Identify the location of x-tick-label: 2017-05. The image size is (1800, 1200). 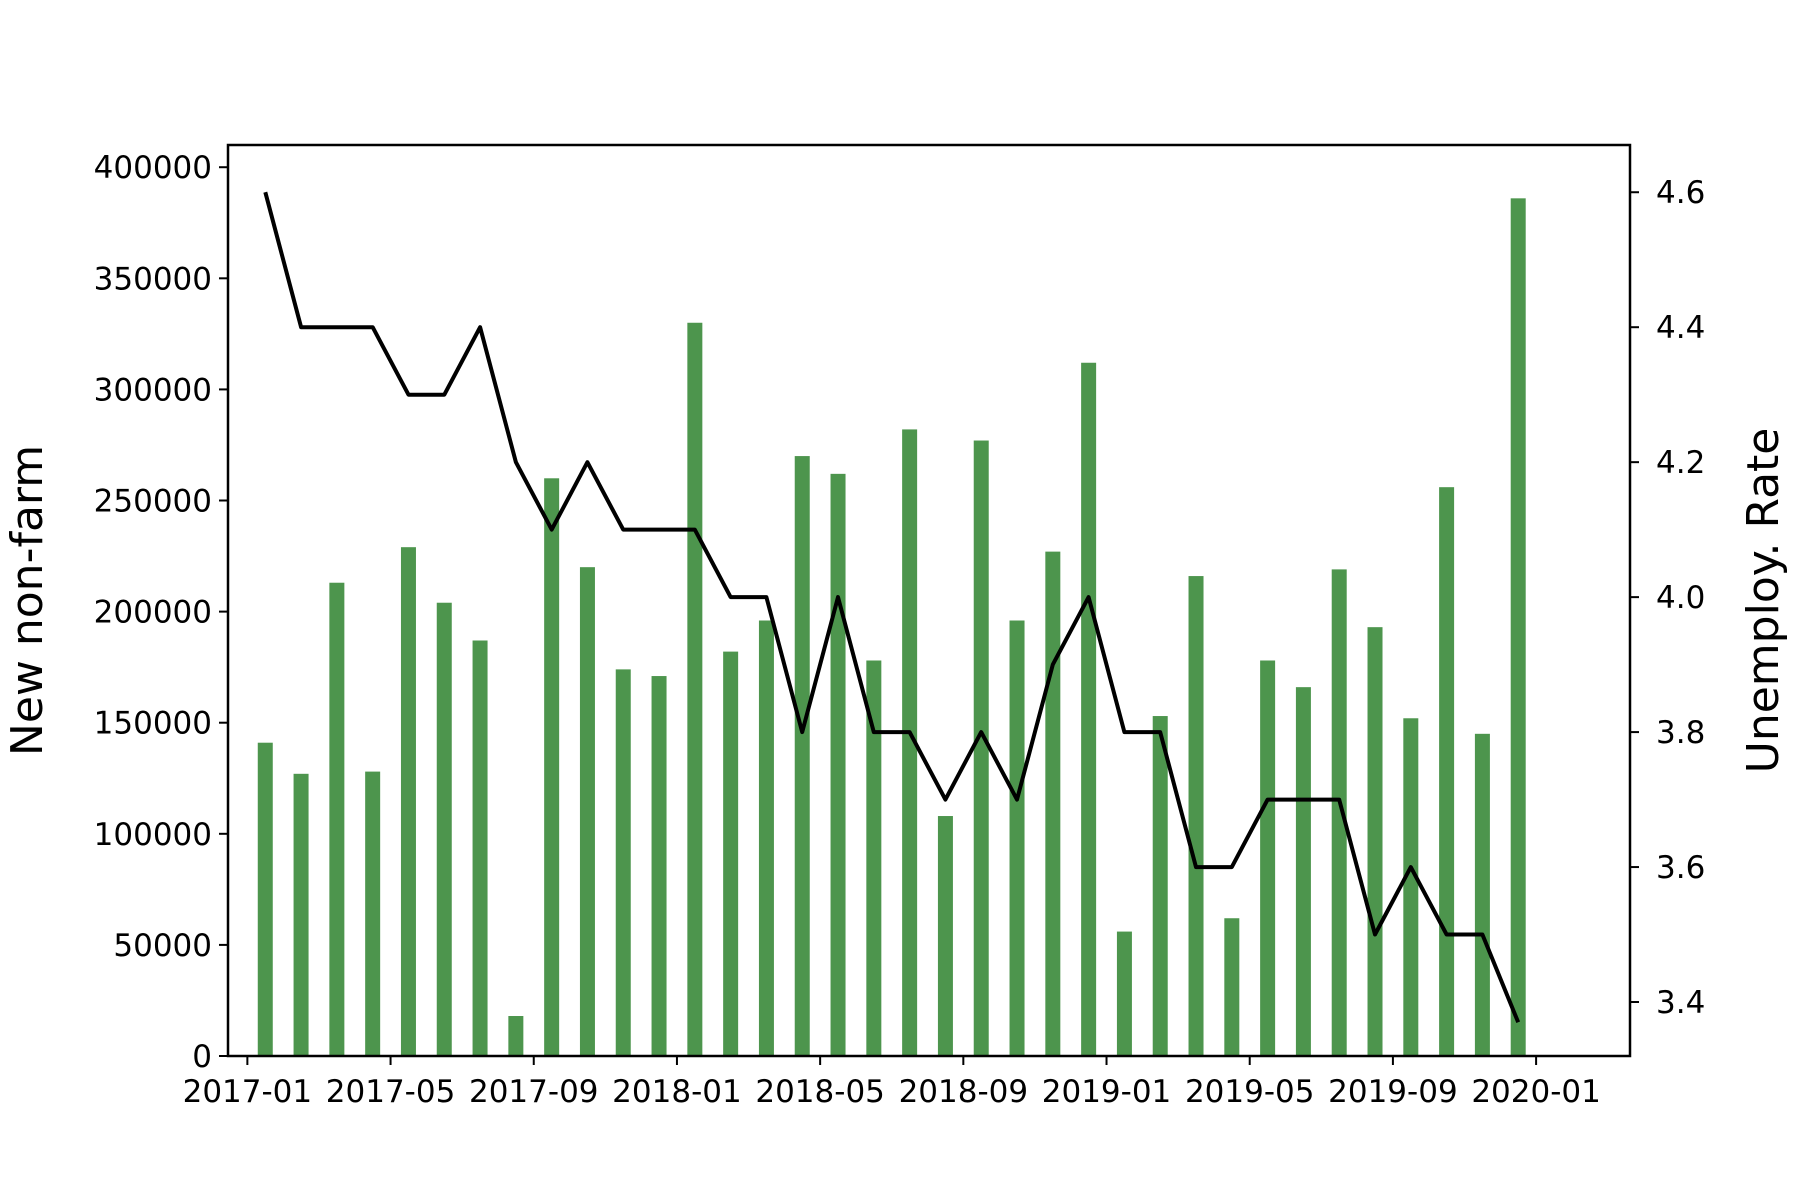
(391, 1092).